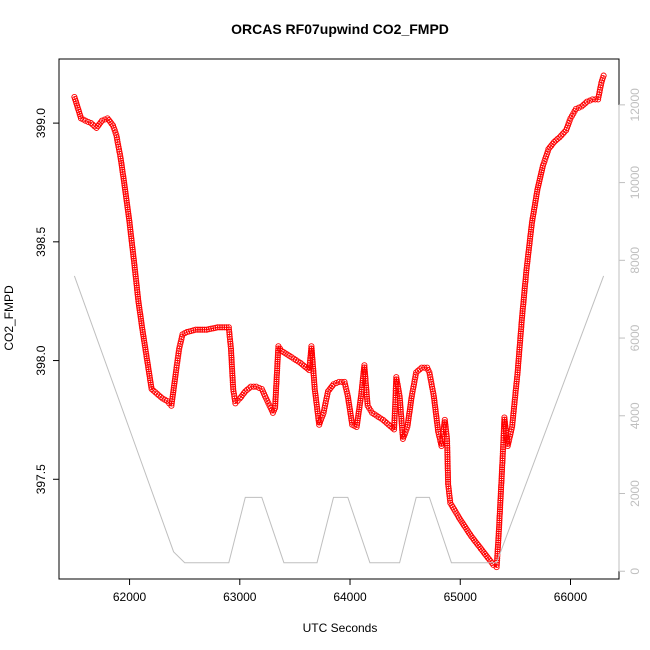  I want to click on chart-title: ORCAS RF07upwind CO2_FMPD, so click(340, 29).